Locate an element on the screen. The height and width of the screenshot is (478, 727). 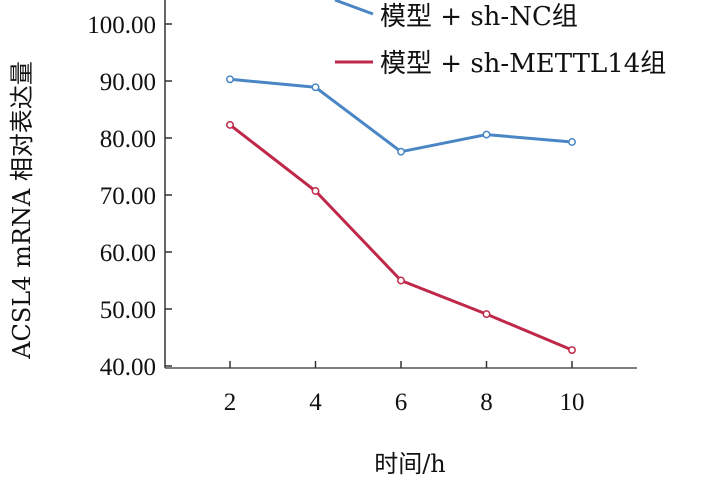
x-tick-label: 6 is located at coordinates (401, 402).